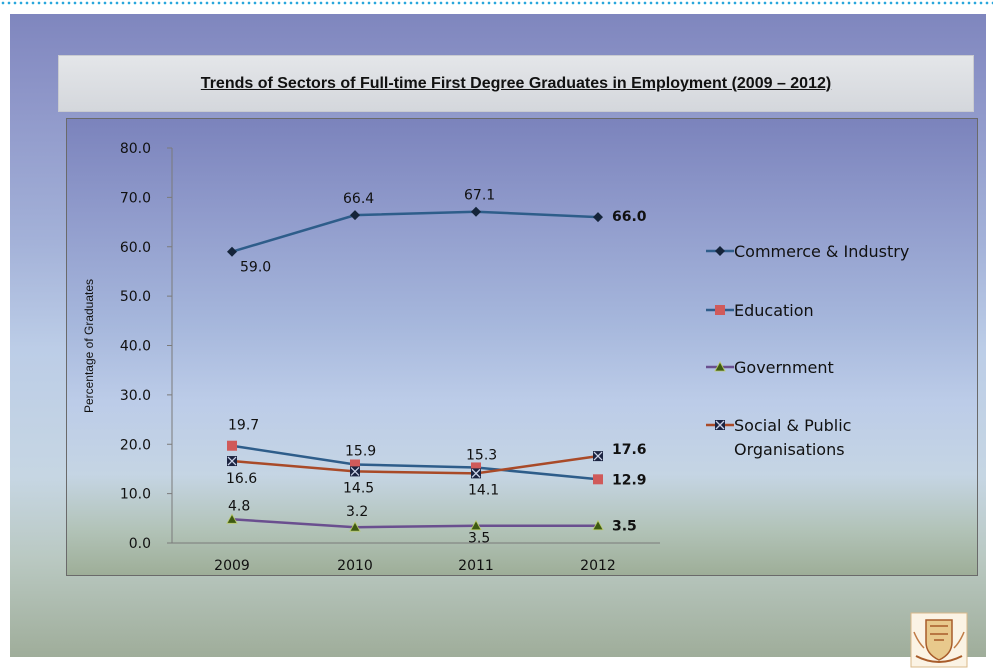  I want to click on data-label: 3.2, so click(357, 512).